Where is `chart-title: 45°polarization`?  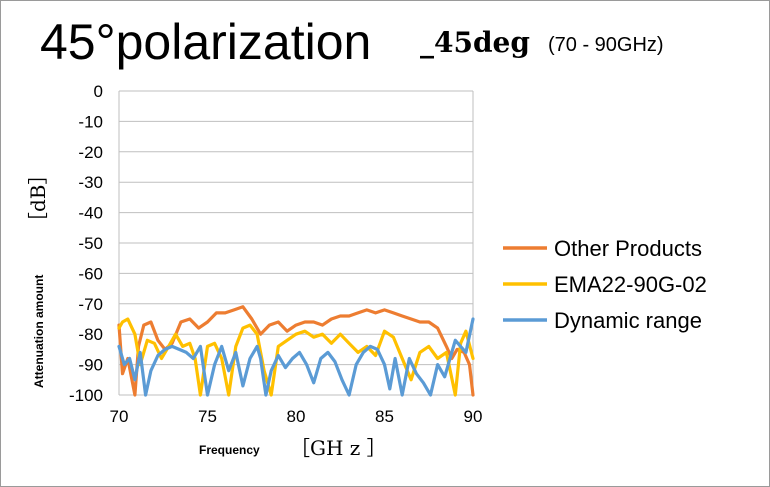
chart-title: 45°polarization is located at coordinates (206, 42).